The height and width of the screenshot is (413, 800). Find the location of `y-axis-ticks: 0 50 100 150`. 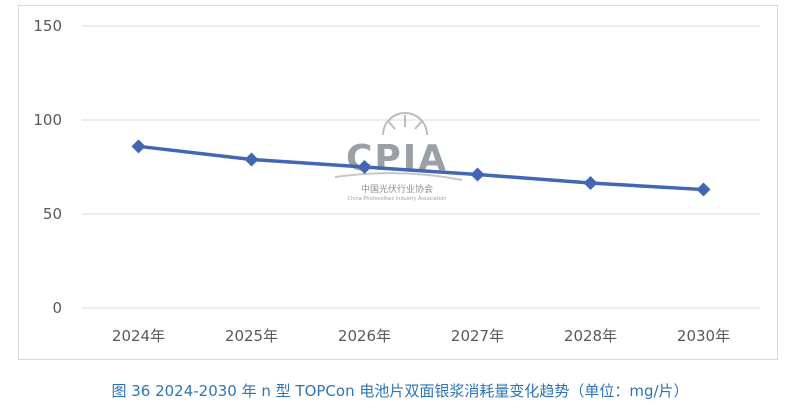

y-axis-ticks: 0 50 100 150 is located at coordinates (47, 167).